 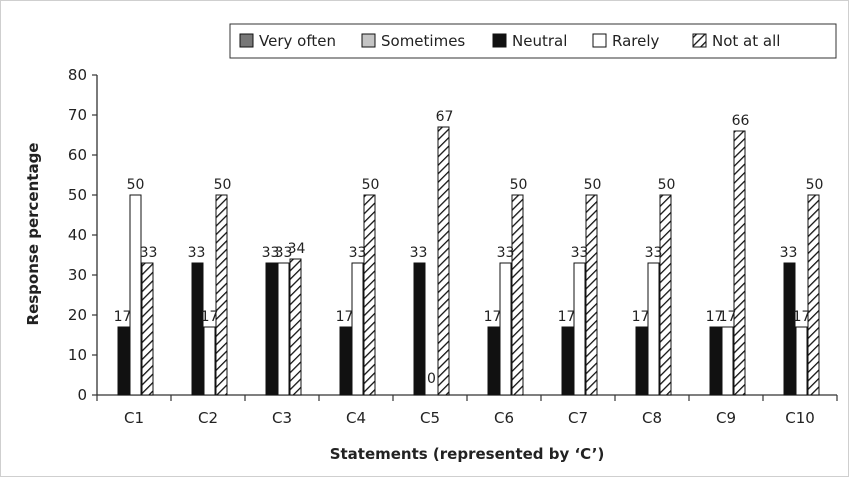 I want to click on x-tick-label: C6, so click(x=504, y=418).